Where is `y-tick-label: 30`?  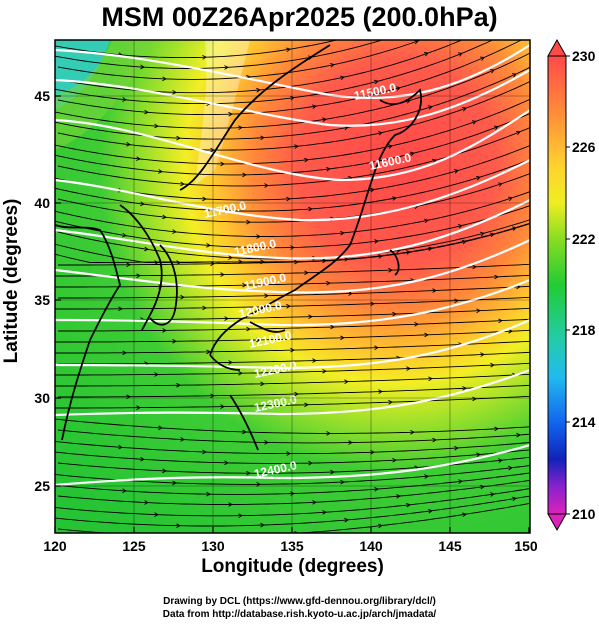
y-tick-label: 30 is located at coordinates (42, 398).